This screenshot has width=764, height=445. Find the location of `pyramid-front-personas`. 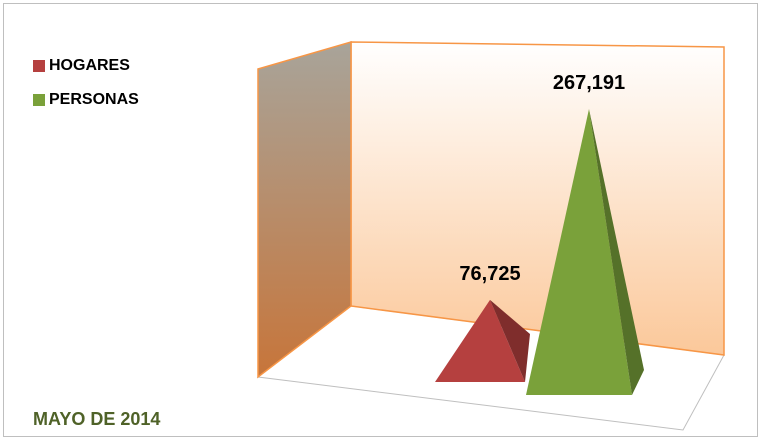

pyramid-front-personas is located at coordinates (579, 252).